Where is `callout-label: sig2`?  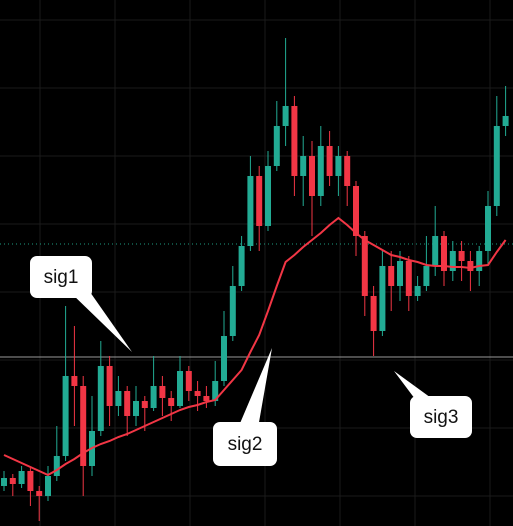 callout-label: sig2 is located at coordinates (245, 444).